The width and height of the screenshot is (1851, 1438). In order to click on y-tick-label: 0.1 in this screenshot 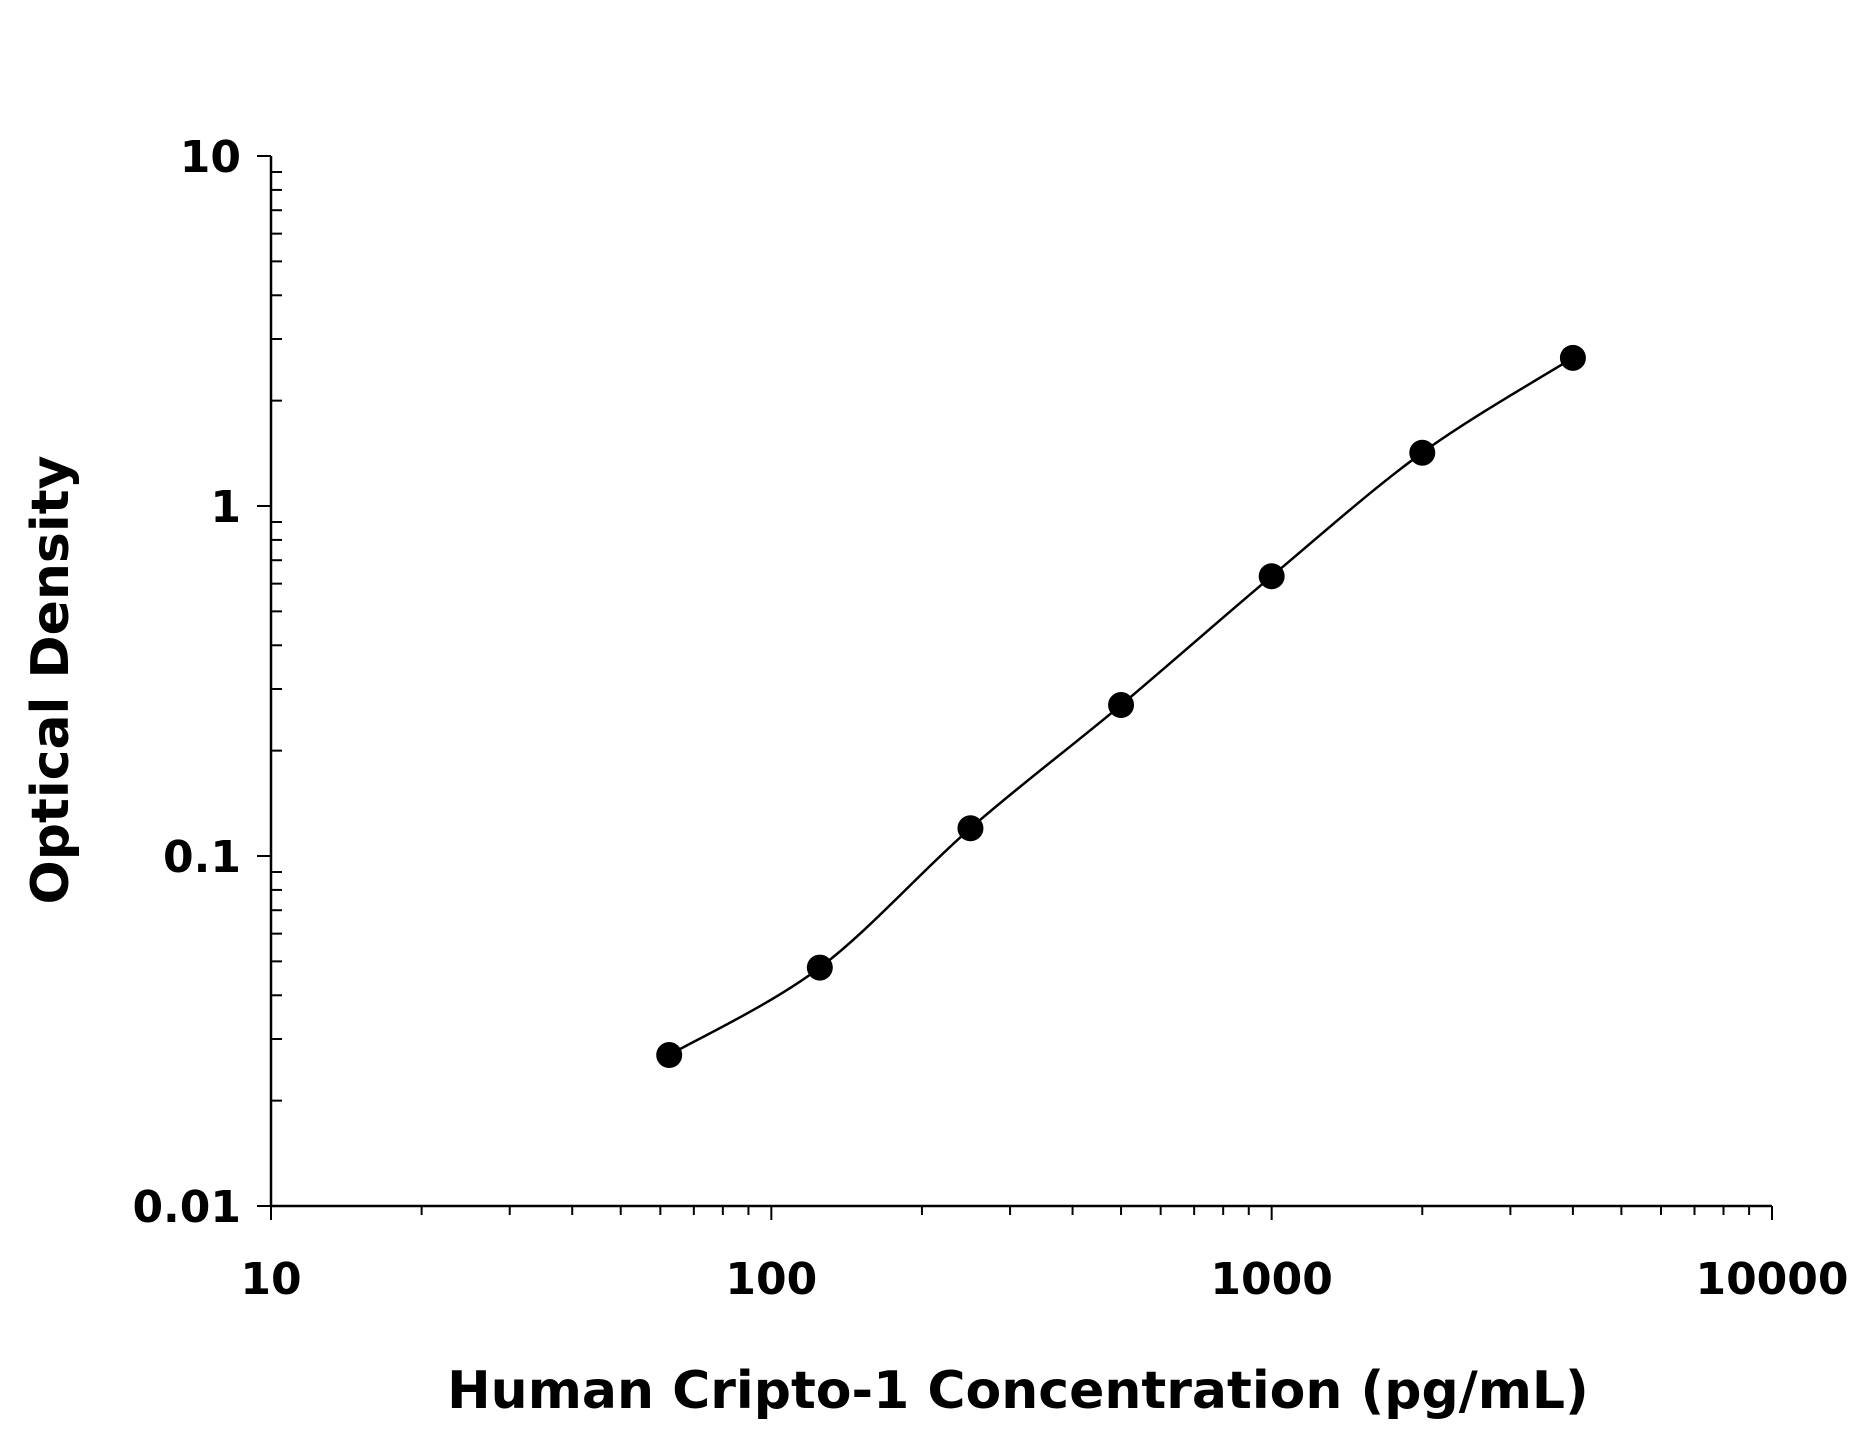, I will do `click(202, 857)`.